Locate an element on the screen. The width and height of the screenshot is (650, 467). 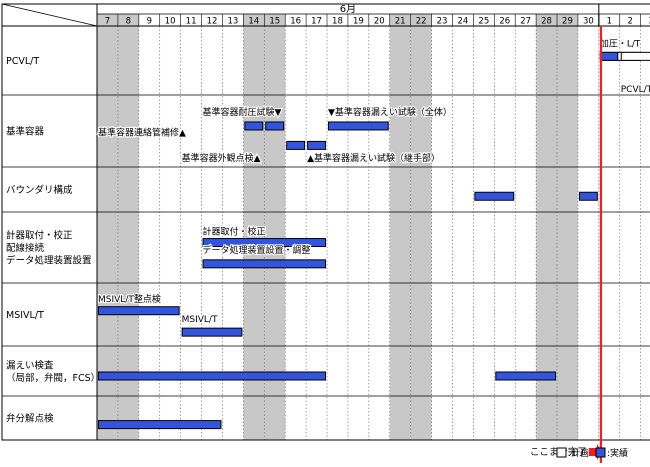
day-tick-label: 11 is located at coordinates (191, 22).